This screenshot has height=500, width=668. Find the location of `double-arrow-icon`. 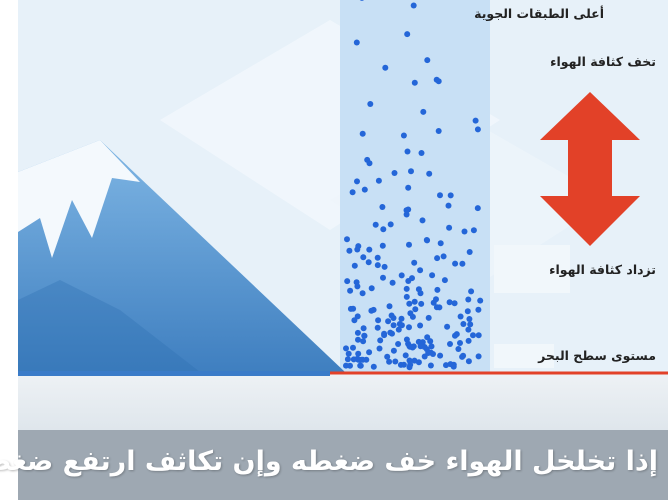

double-arrow-icon is located at coordinates (590, 169).